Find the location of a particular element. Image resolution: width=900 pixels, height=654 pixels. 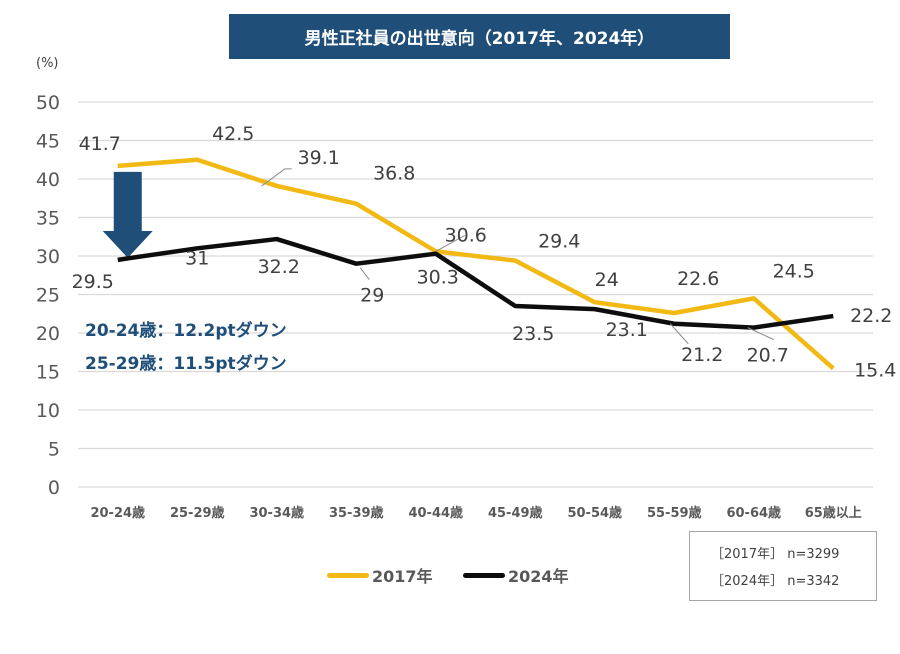

sample-size-box: ［2017年］ n=3299 ［2024年］ n=3342 is located at coordinates (783, 566).